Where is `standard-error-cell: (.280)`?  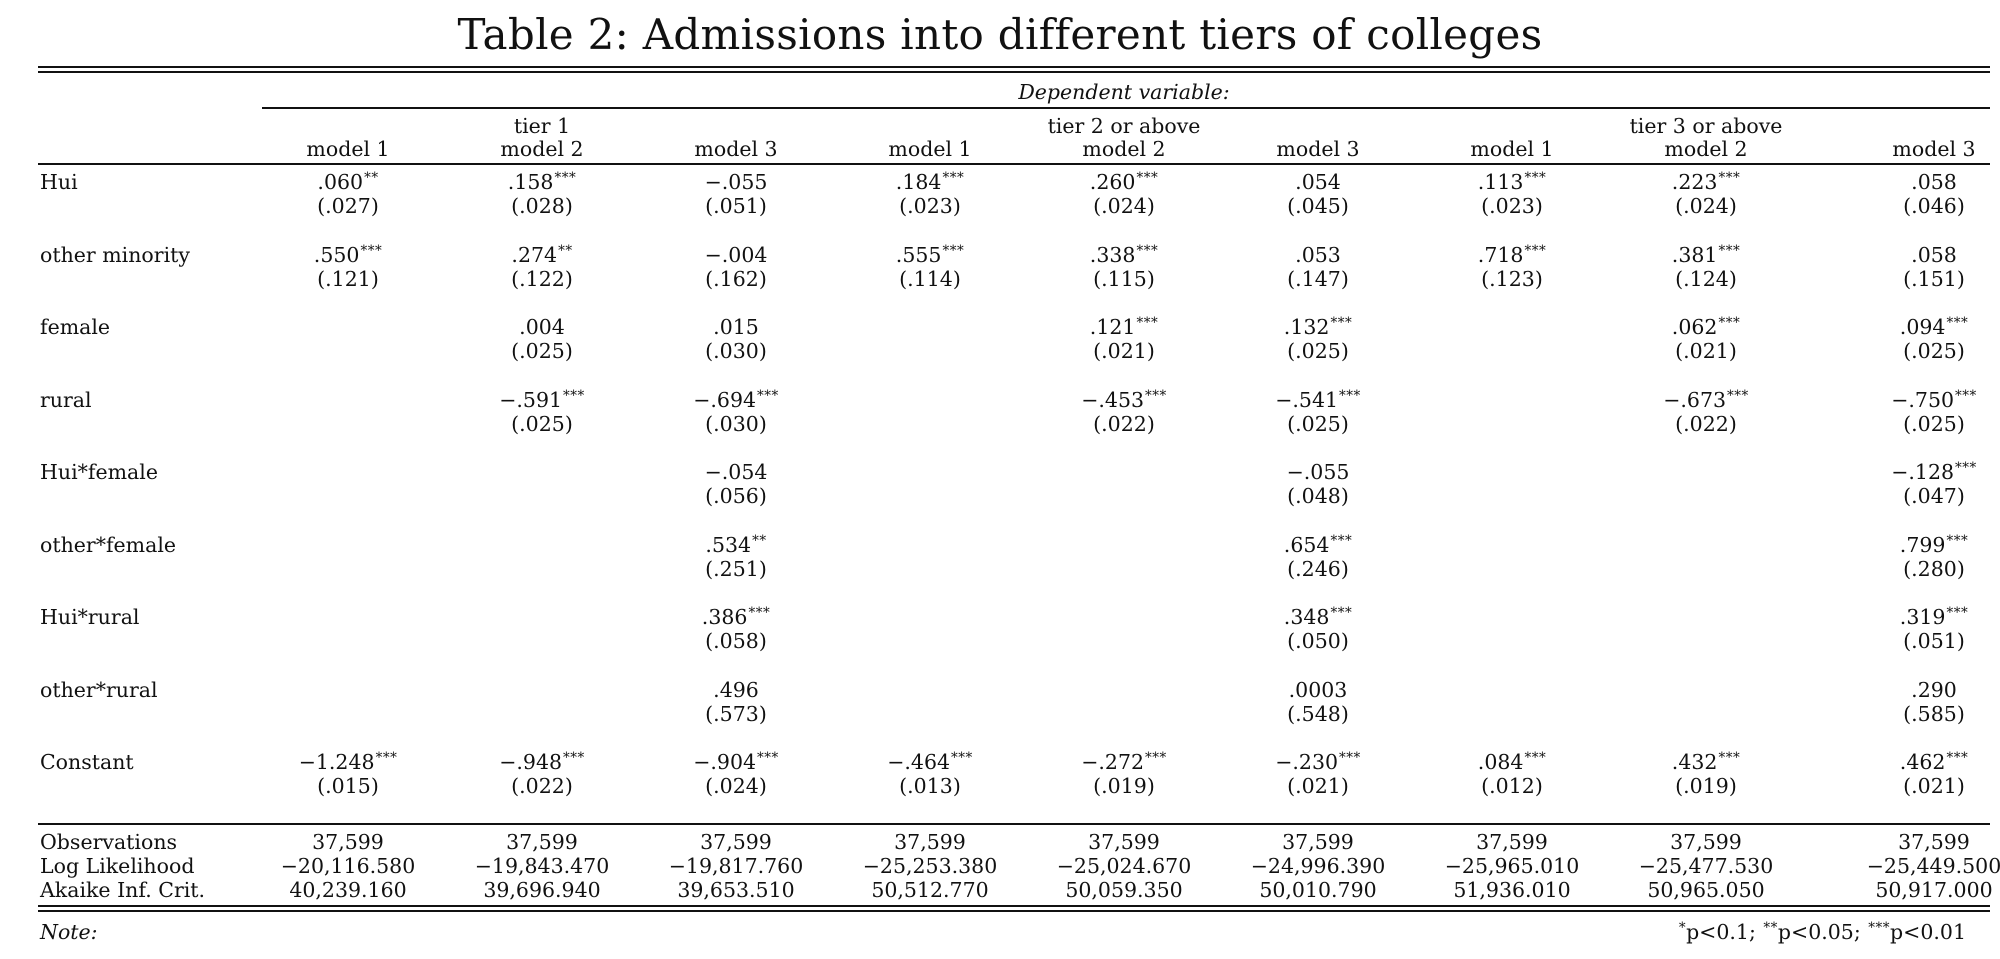
standard-error-cell: (.280) is located at coordinates (1934, 568).